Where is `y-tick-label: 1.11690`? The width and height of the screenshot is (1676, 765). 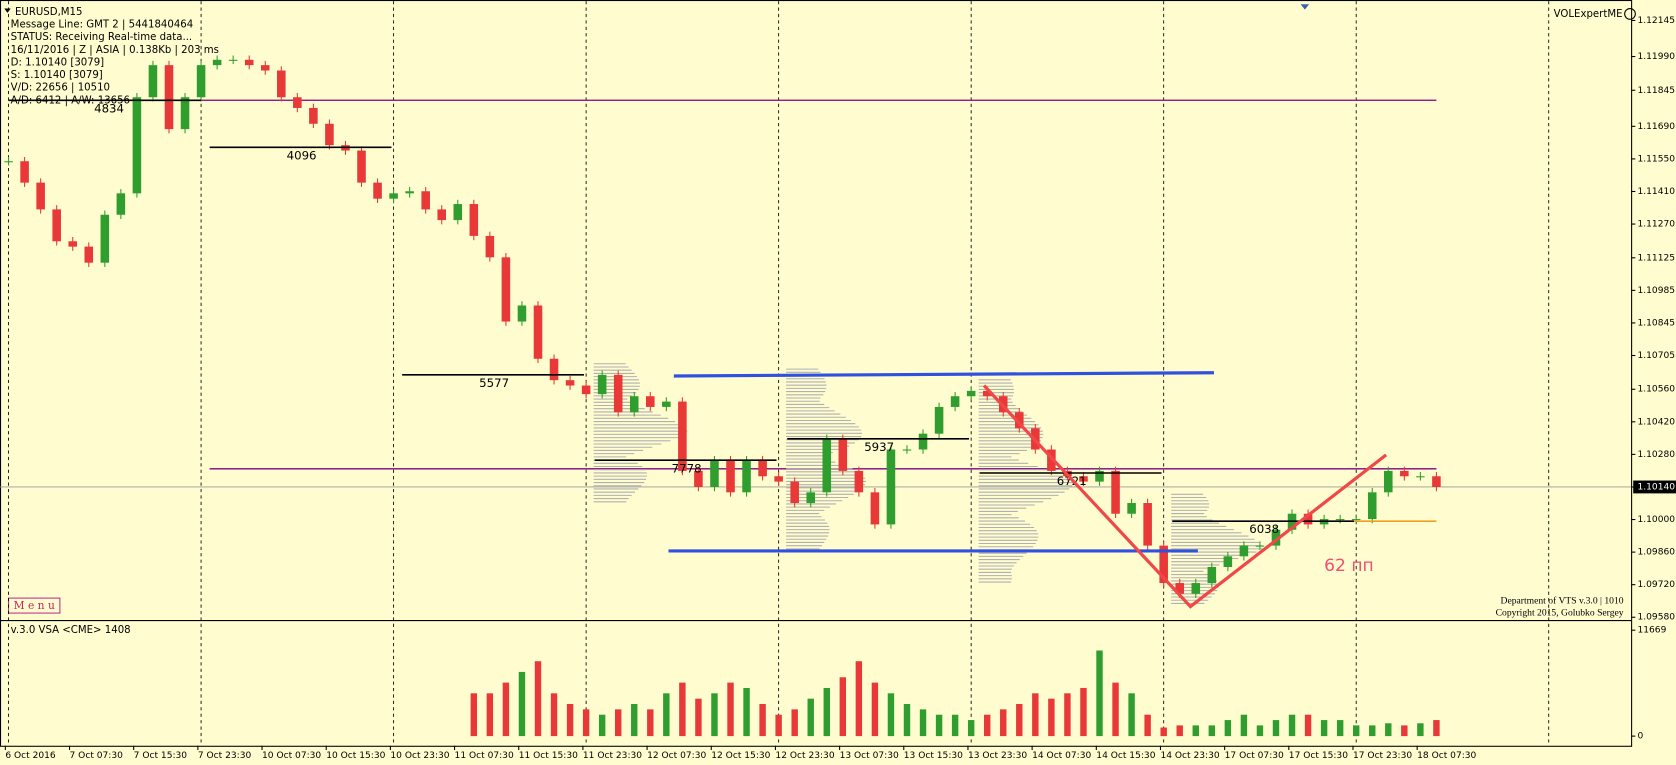 y-tick-label: 1.11690 is located at coordinates (1656, 127).